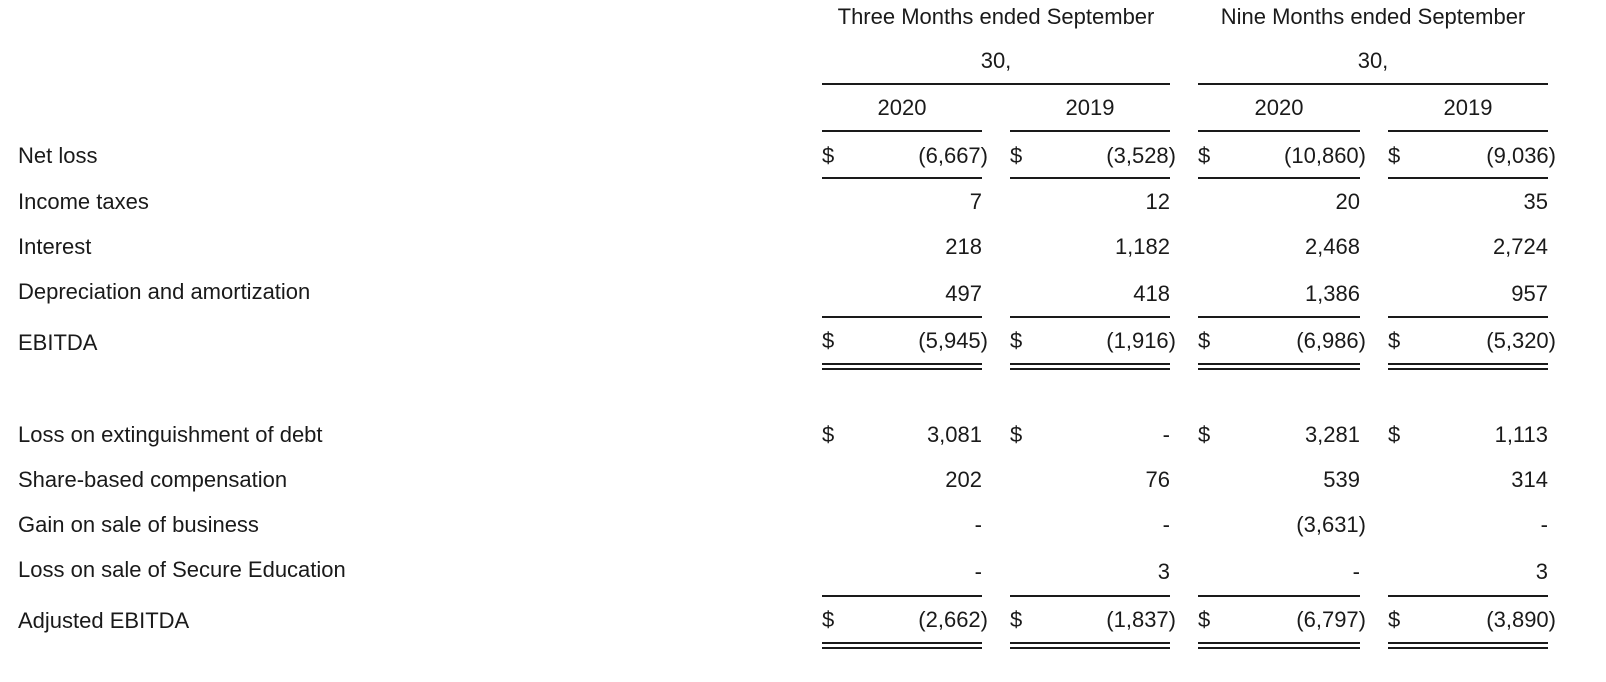 This screenshot has width=1606, height=682. Describe the element at coordinates (1332, 434) in the screenshot. I see `cell-value: 3,281` at that location.